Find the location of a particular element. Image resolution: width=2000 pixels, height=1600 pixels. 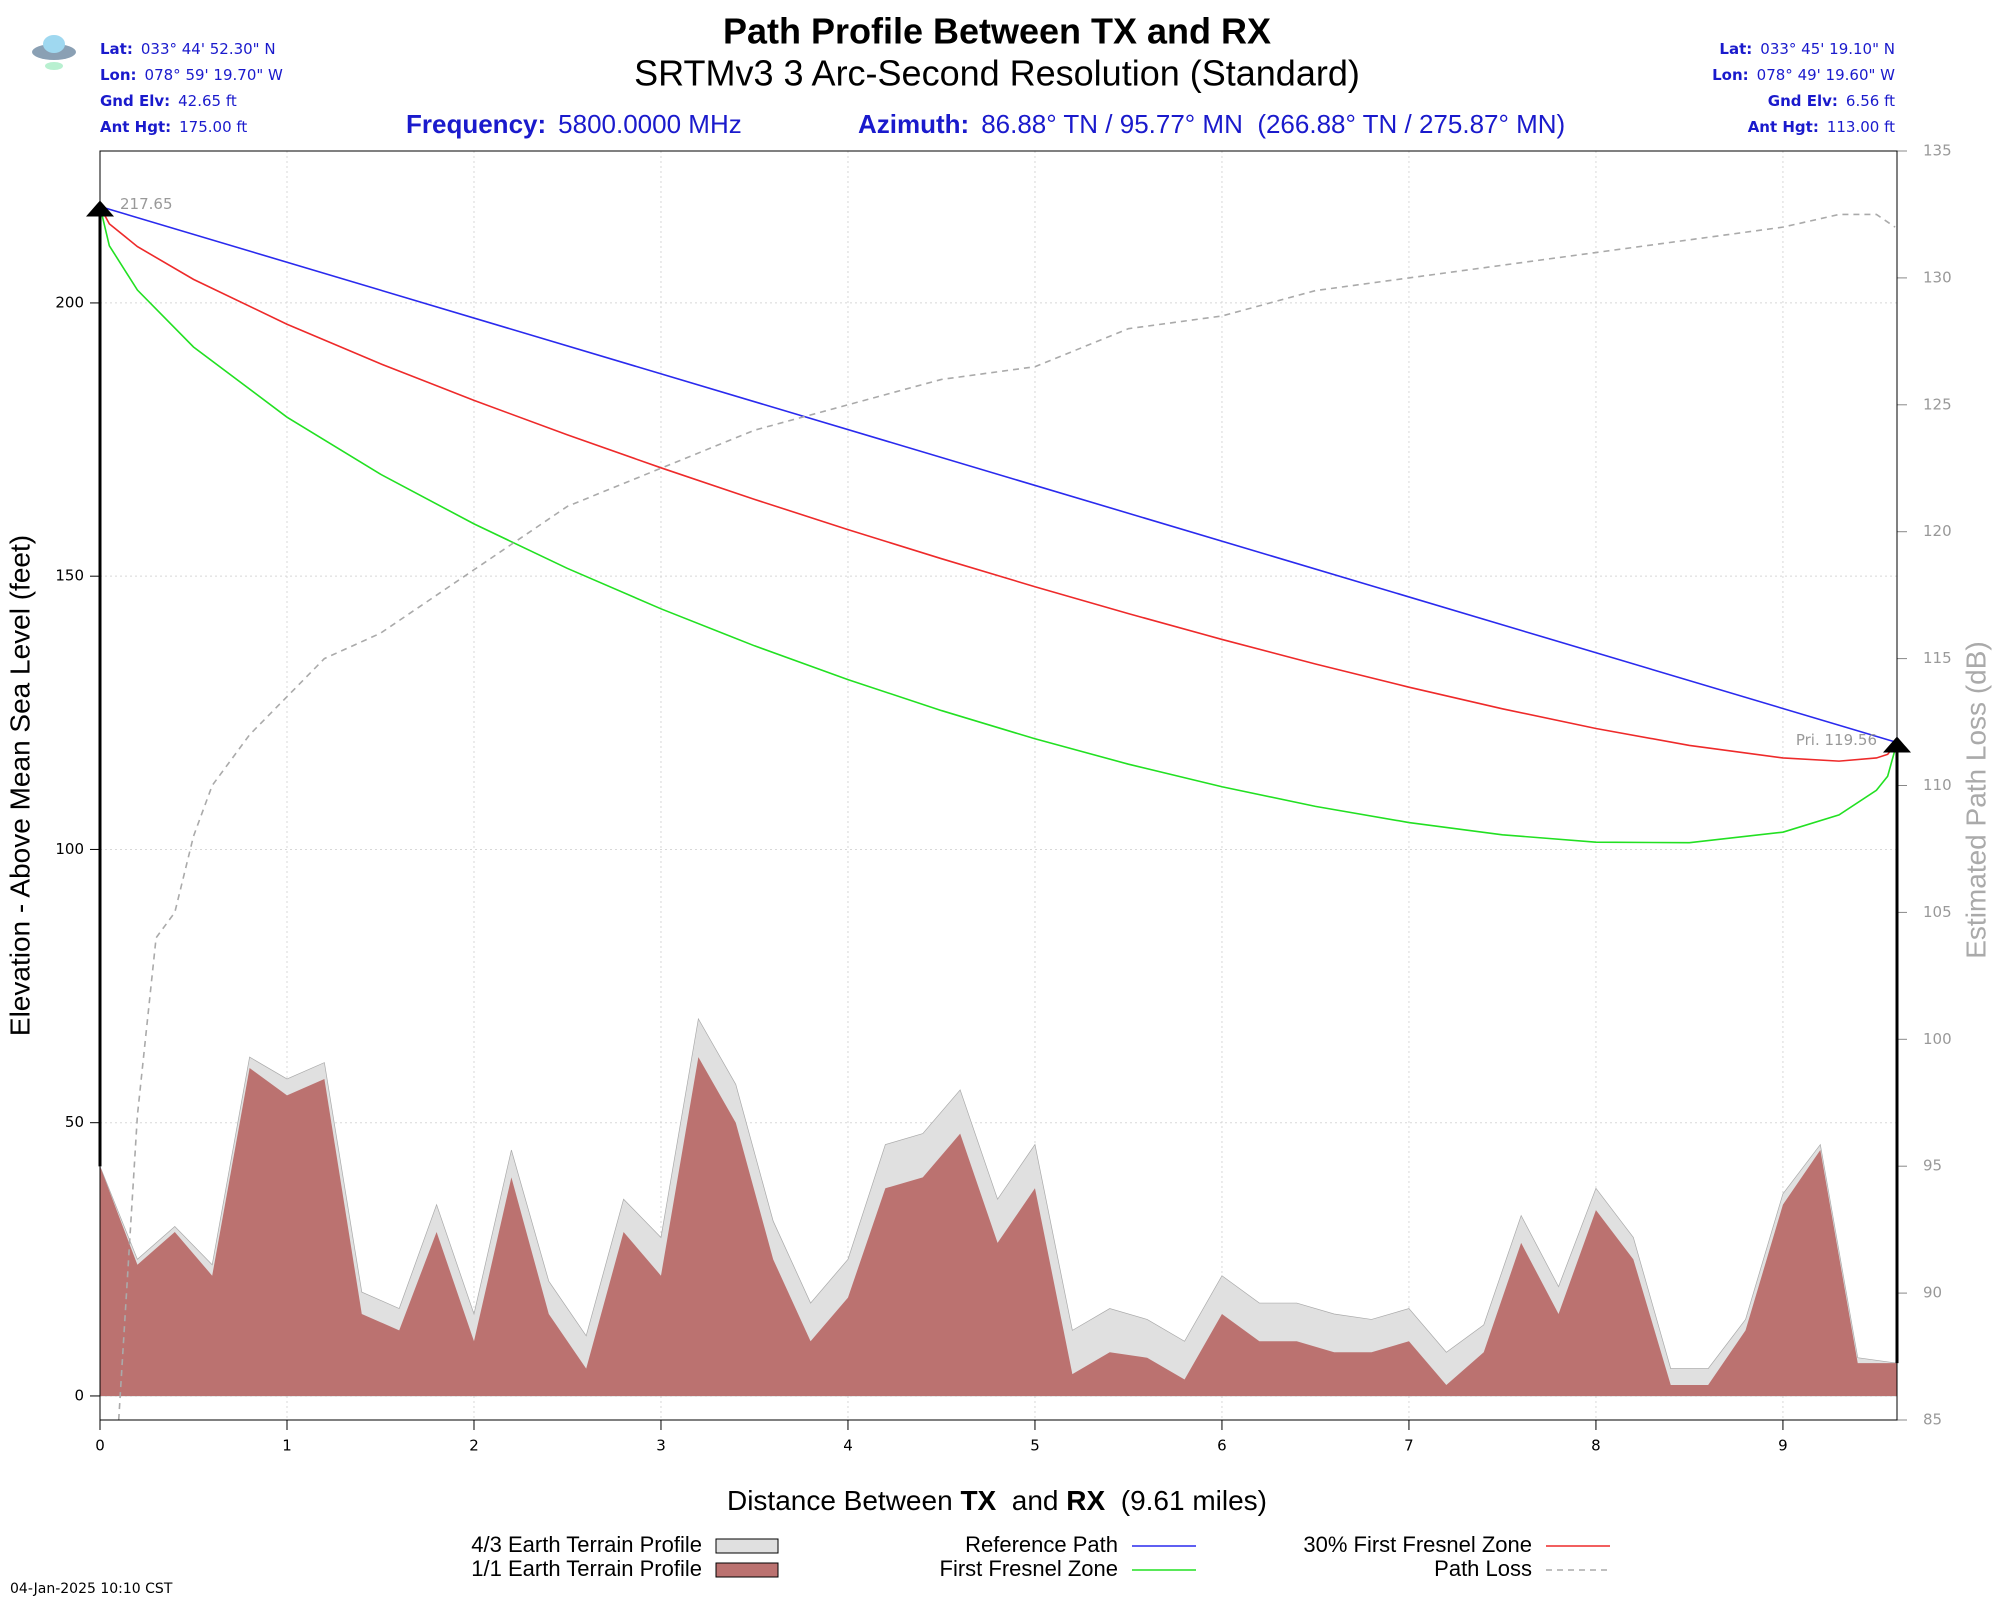

info-value: 42.65 ft is located at coordinates (207, 101).